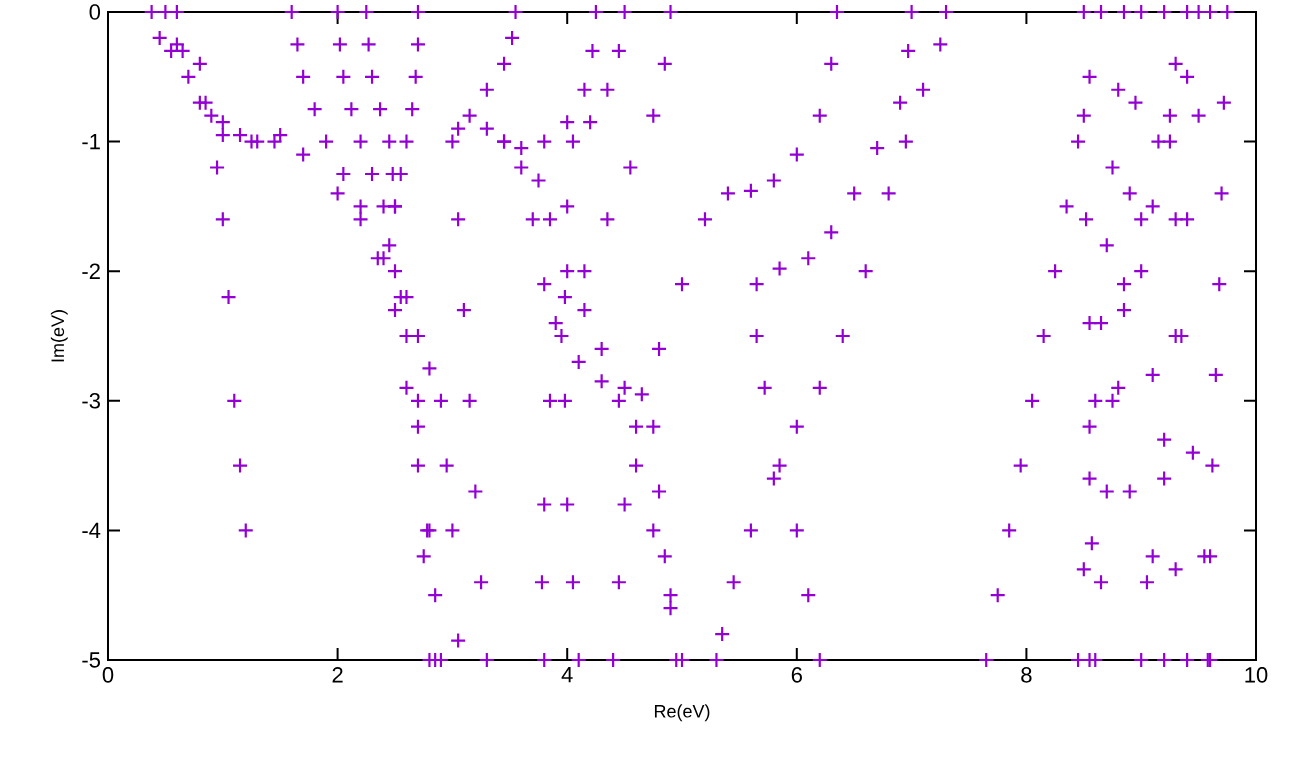  Describe the element at coordinates (1026, 675) in the screenshot. I see `x-tick-label: 8` at that location.